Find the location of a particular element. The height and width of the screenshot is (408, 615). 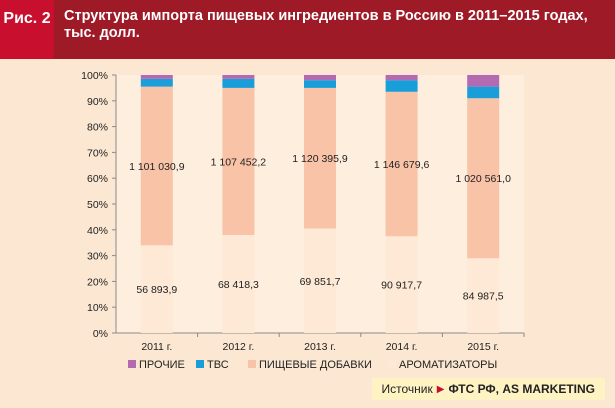

legend-label: АРОМАТИЗАТОРЫ is located at coordinates (448, 365).